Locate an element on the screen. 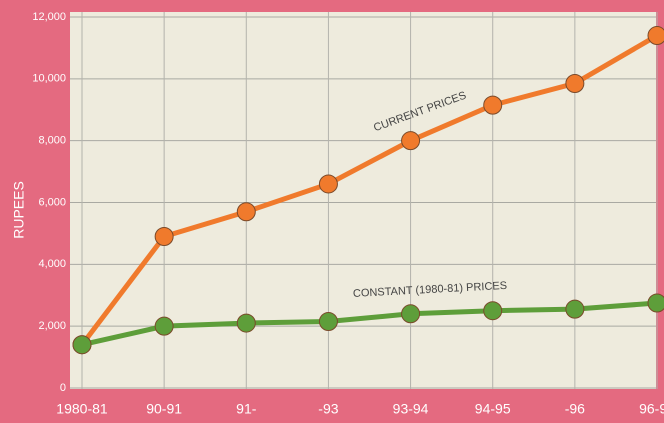 Image resolution: width=664 pixels, height=423 pixels. x-tick-label: 94-95 is located at coordinates (493, 409).